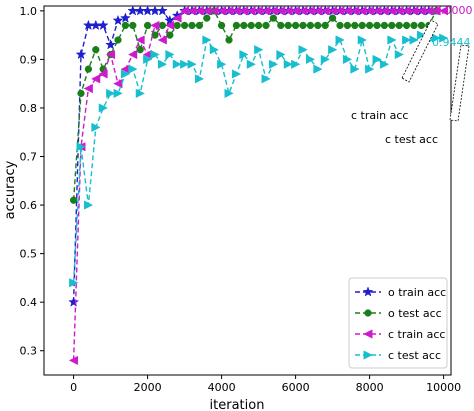 This screenshot has width=474, height=411. What do you see at coordinates (265, 384) in the screenshot?
I see `x-axis-ticks: 0 2000 4000 6000 8000 10000` at bounding box center [265, 384].